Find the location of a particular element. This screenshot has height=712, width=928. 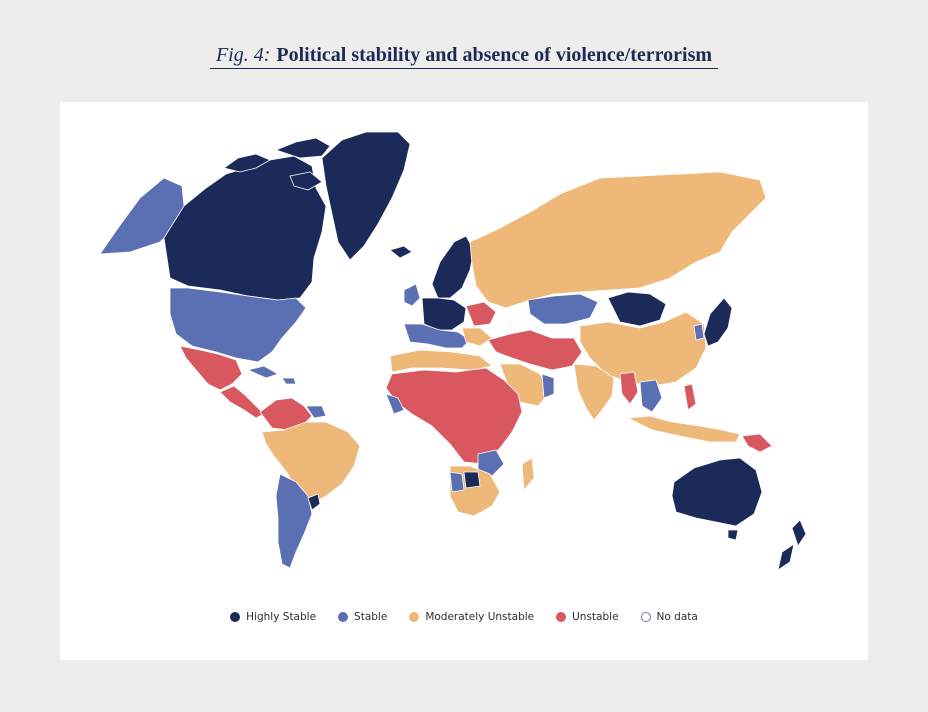

region-namibia is located at coordinates (457, 482).